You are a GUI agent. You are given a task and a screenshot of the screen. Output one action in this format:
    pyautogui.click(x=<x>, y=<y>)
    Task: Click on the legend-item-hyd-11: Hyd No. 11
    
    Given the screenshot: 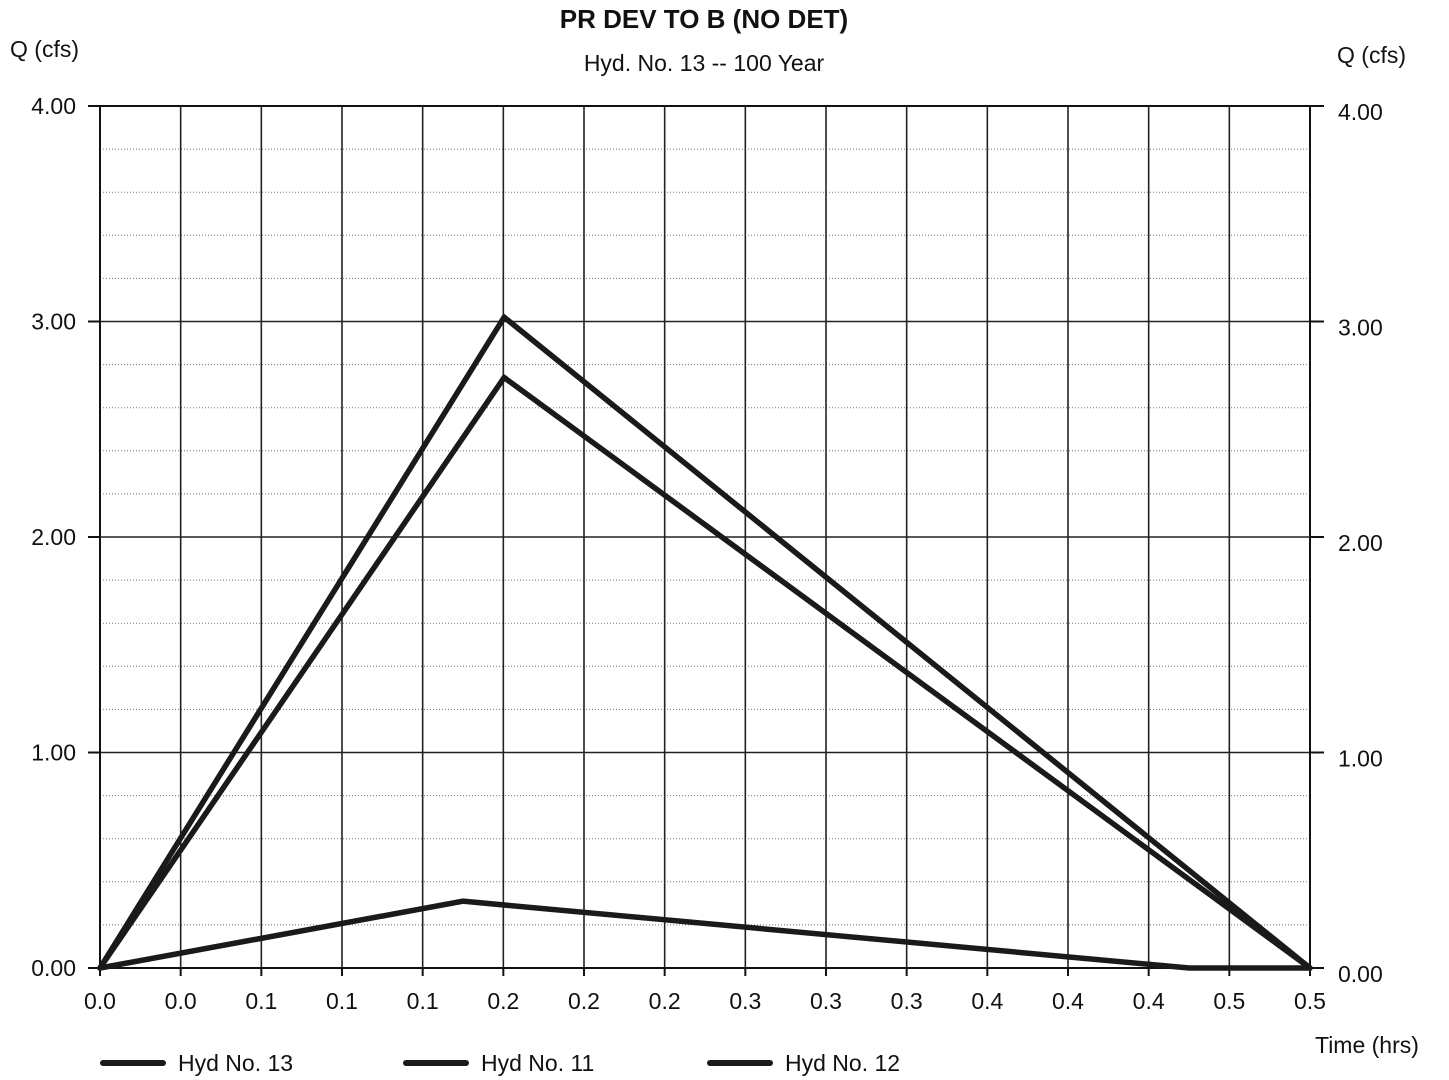 What is the action you would take?
    pyautogui.click(x=498, y=1063)
    